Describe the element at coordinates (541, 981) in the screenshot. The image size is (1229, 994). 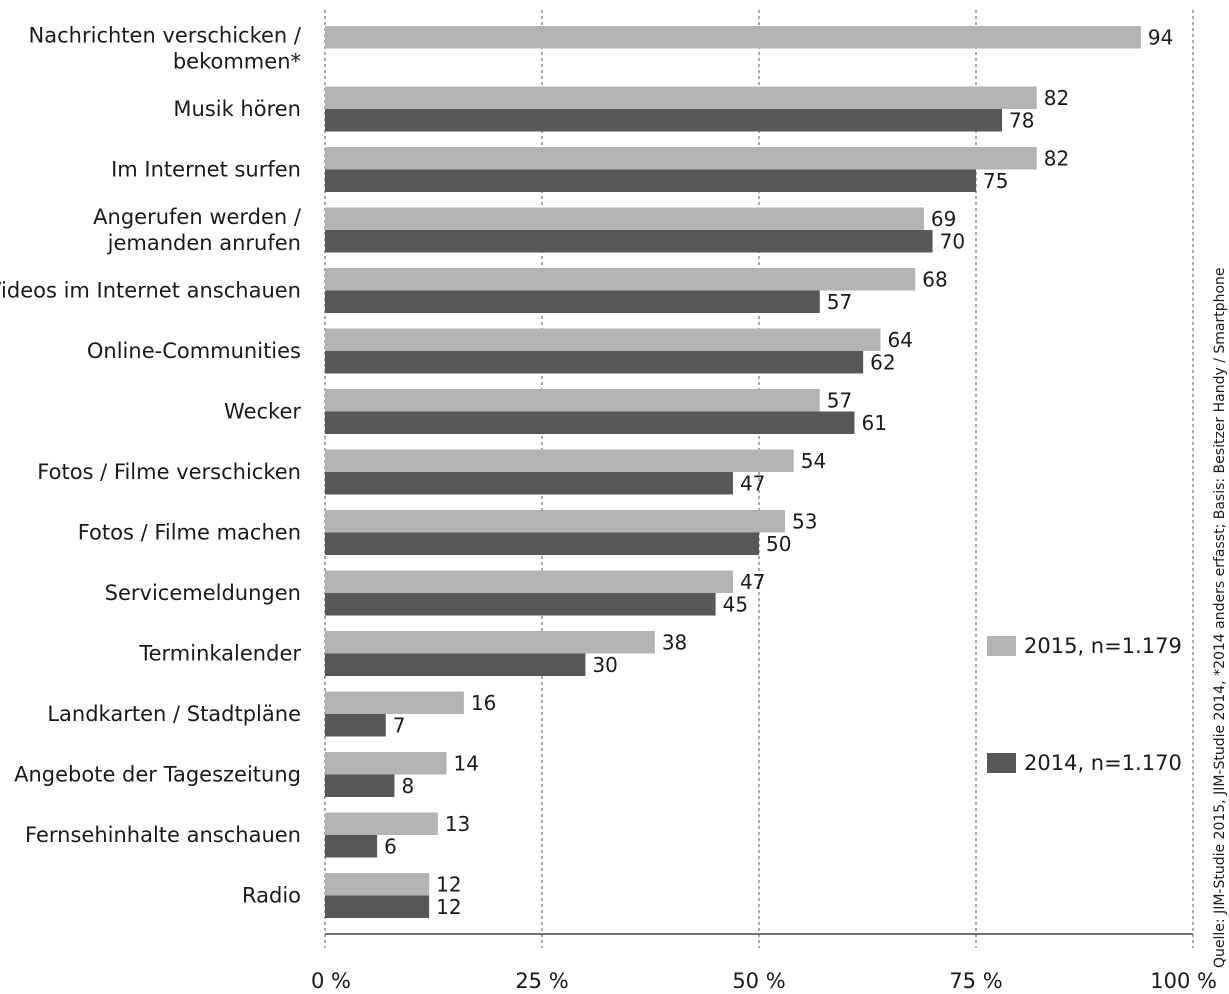
I see `x-tick-label-1: 25 %` at that location.